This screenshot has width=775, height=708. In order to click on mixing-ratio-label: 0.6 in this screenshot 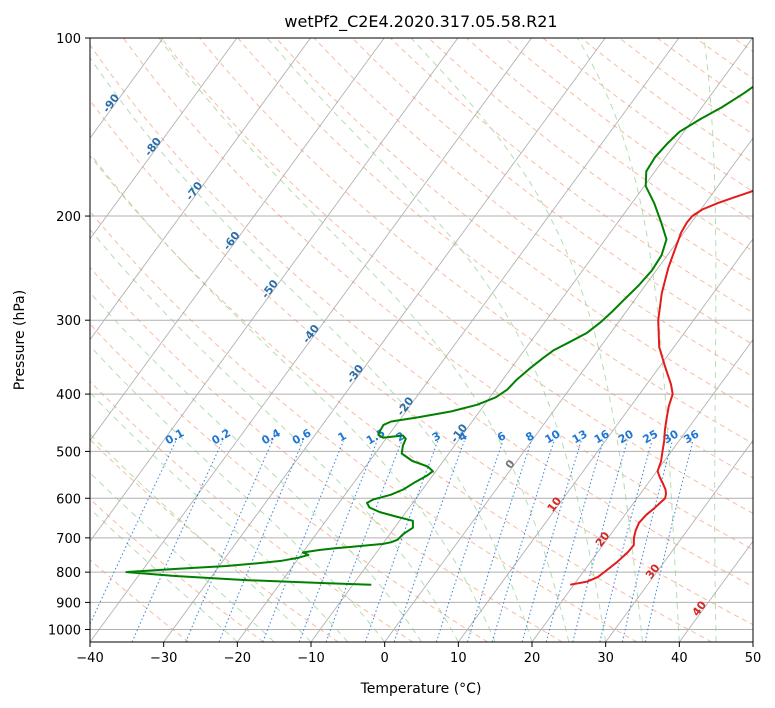, I will do `click(302, 436)`.